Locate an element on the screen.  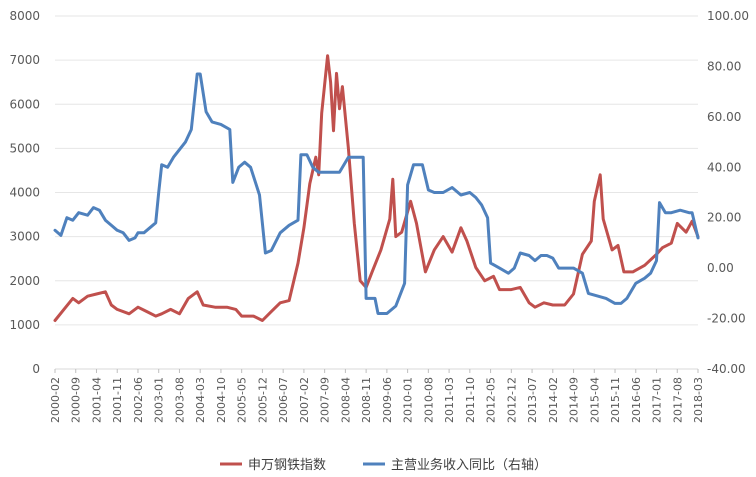
x-tick-label: 2001-11 is located at coordinates (117, 400).